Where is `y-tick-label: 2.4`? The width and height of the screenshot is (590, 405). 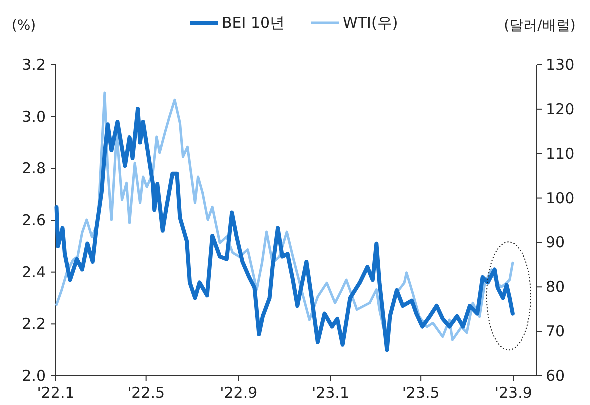 y-tick-label: 2.4 is located at coordinates (34, 272).